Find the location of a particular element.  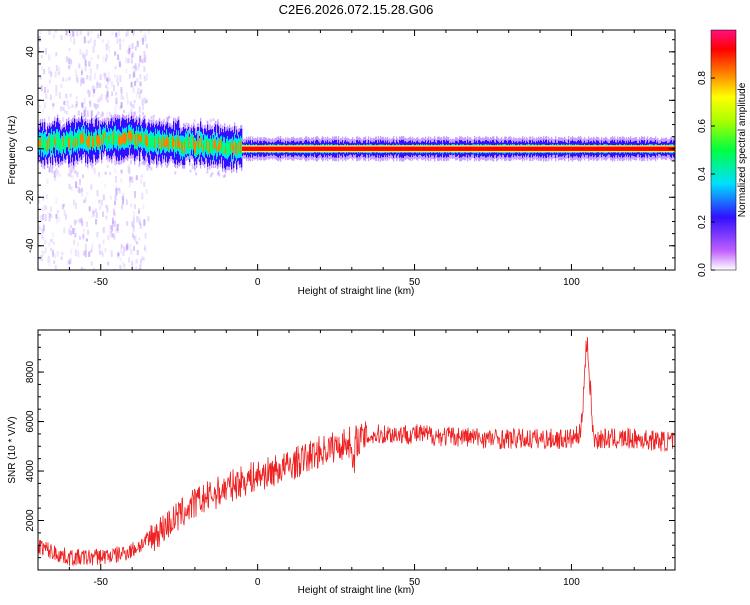

spectrogram-x-axis-label: Height of straight line (km) is located at coordinates (356, 291).